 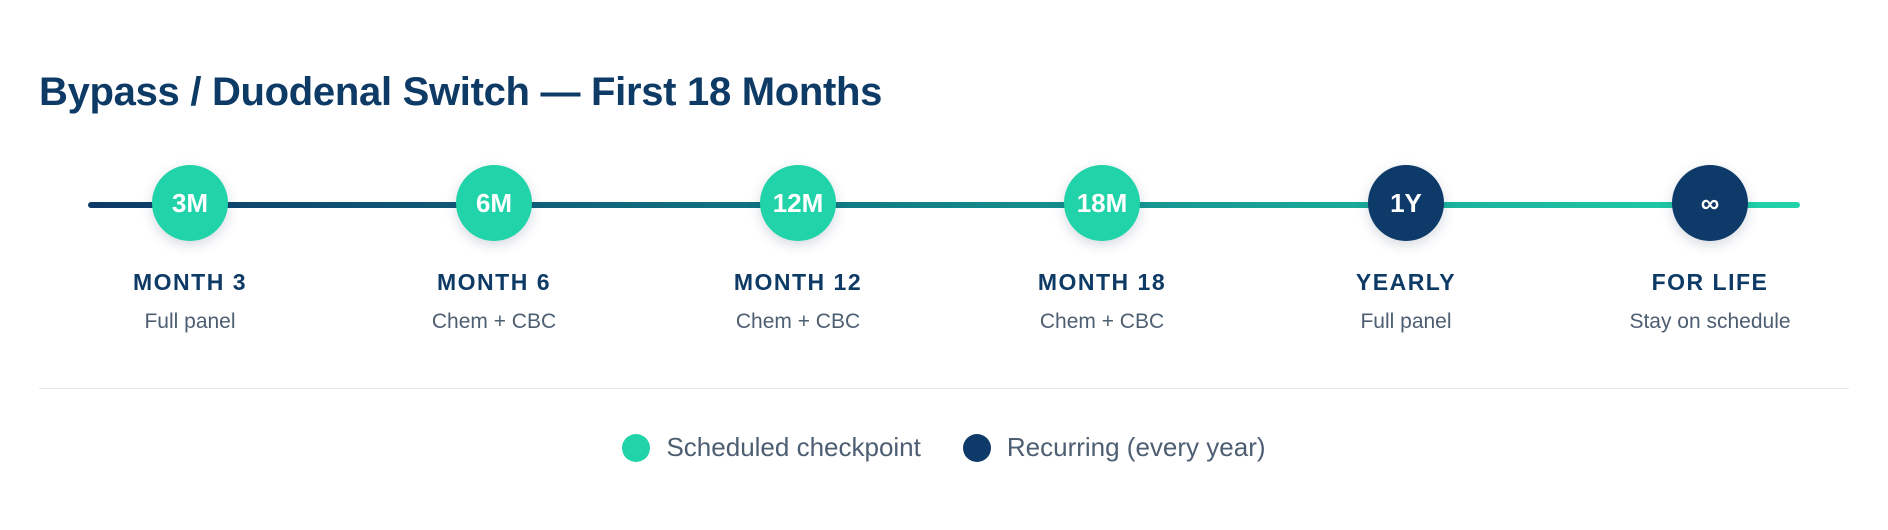 I want to click on milestone-for-life: ∞ FOR LIFE Stay on schedule, so click(x=1710, y=249).